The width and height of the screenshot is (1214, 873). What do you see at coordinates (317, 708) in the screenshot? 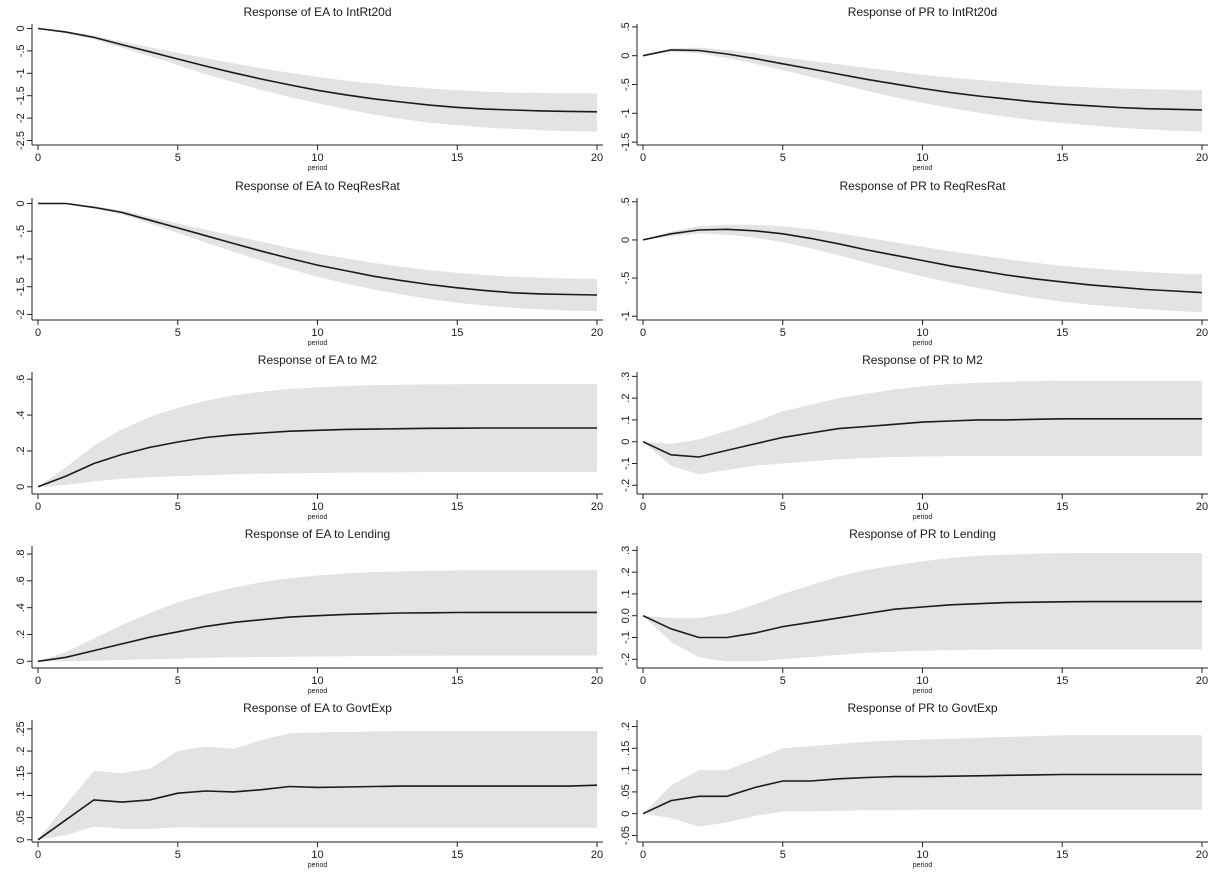
I see `chart-title: Response of EA to GovtExp` at bounding box center [317, 708].